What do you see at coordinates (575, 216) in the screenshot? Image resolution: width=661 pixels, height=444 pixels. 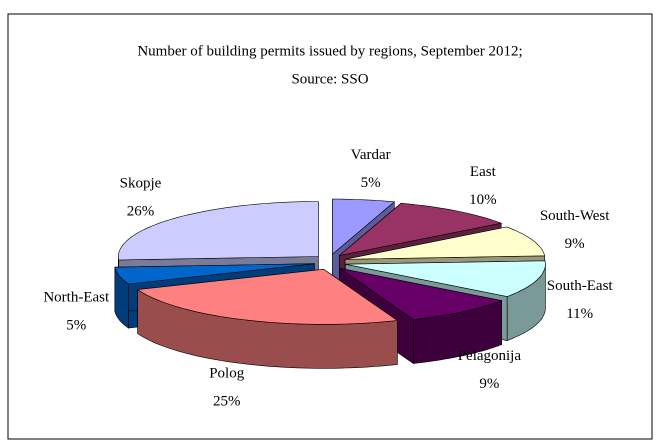 I see `slice-label: South-West` at bounding box center [575, 216].